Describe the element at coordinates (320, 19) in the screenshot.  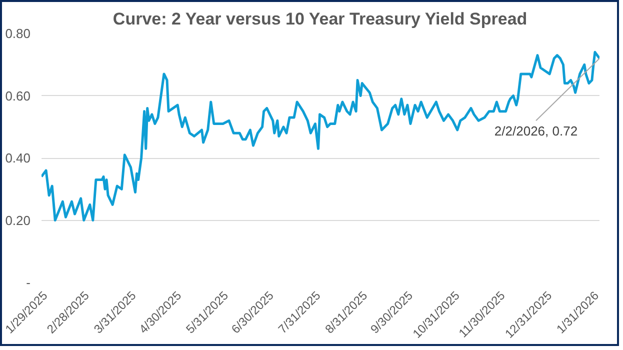
I see `chart-title: Curve: 2 Year versus 10 Year Treasury Yield Spread` at that location.